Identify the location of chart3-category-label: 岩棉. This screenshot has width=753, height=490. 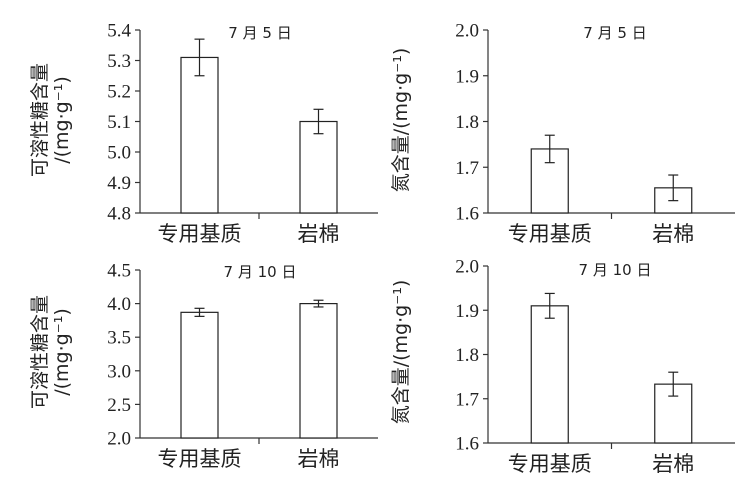
(319, 459).